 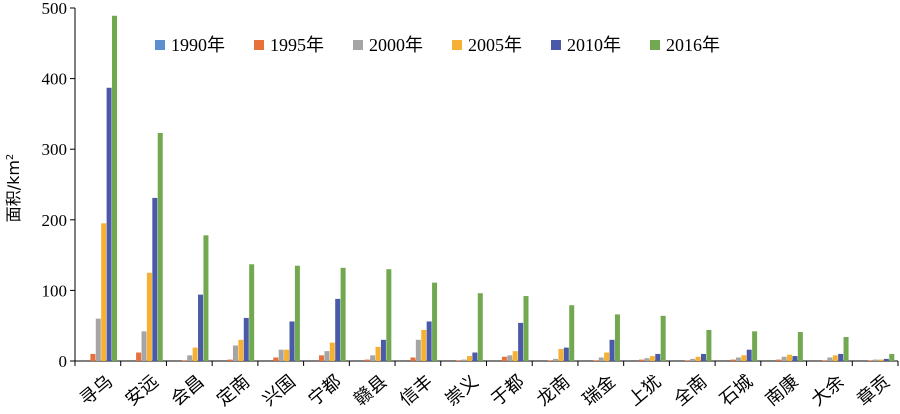 What do you see at coordinates (279, 390) in the screenshot?
I see `x-category-label: 兴国` at bounding box center [279, 390].